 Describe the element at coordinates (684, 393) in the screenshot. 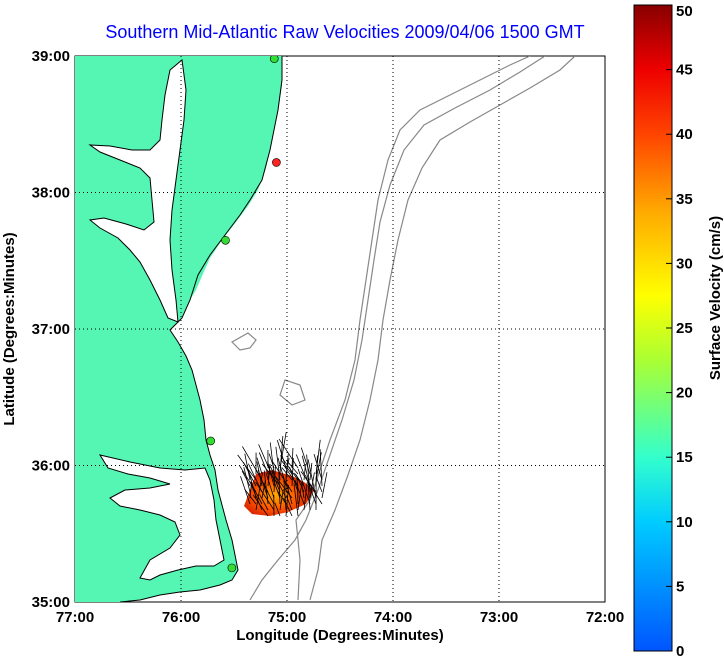

I see `colorbar-tick-label: 20` at that location.